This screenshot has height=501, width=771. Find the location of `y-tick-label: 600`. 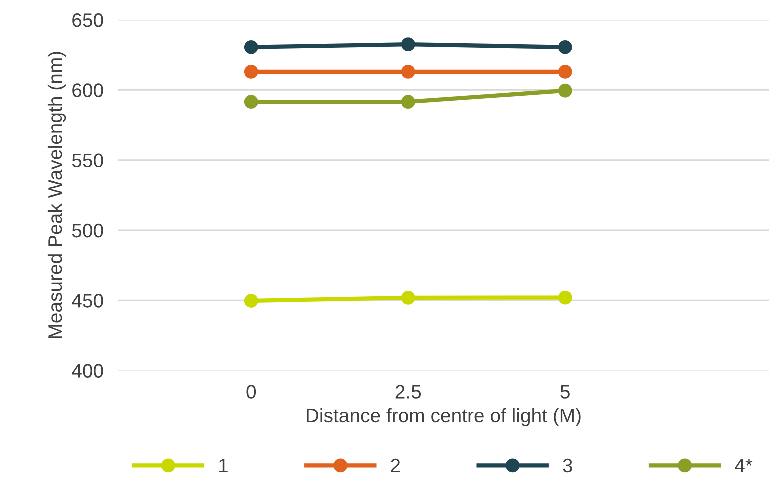

y-tick-label: 600 is located at coordinates (88, 91).